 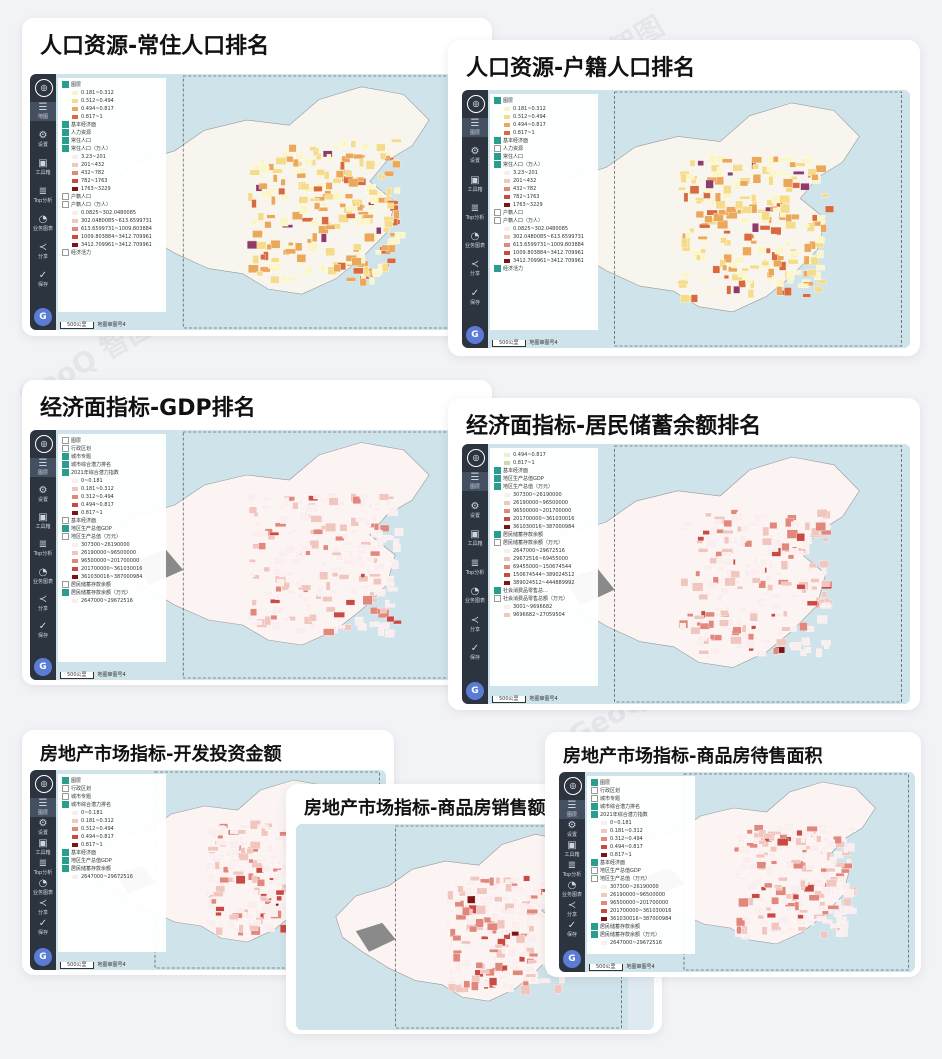 What do you see at coordinates (112, 237) in the screenshot?
I see `layer-row: 1009.803884~3412.709961` at bounding box center [112, 237].